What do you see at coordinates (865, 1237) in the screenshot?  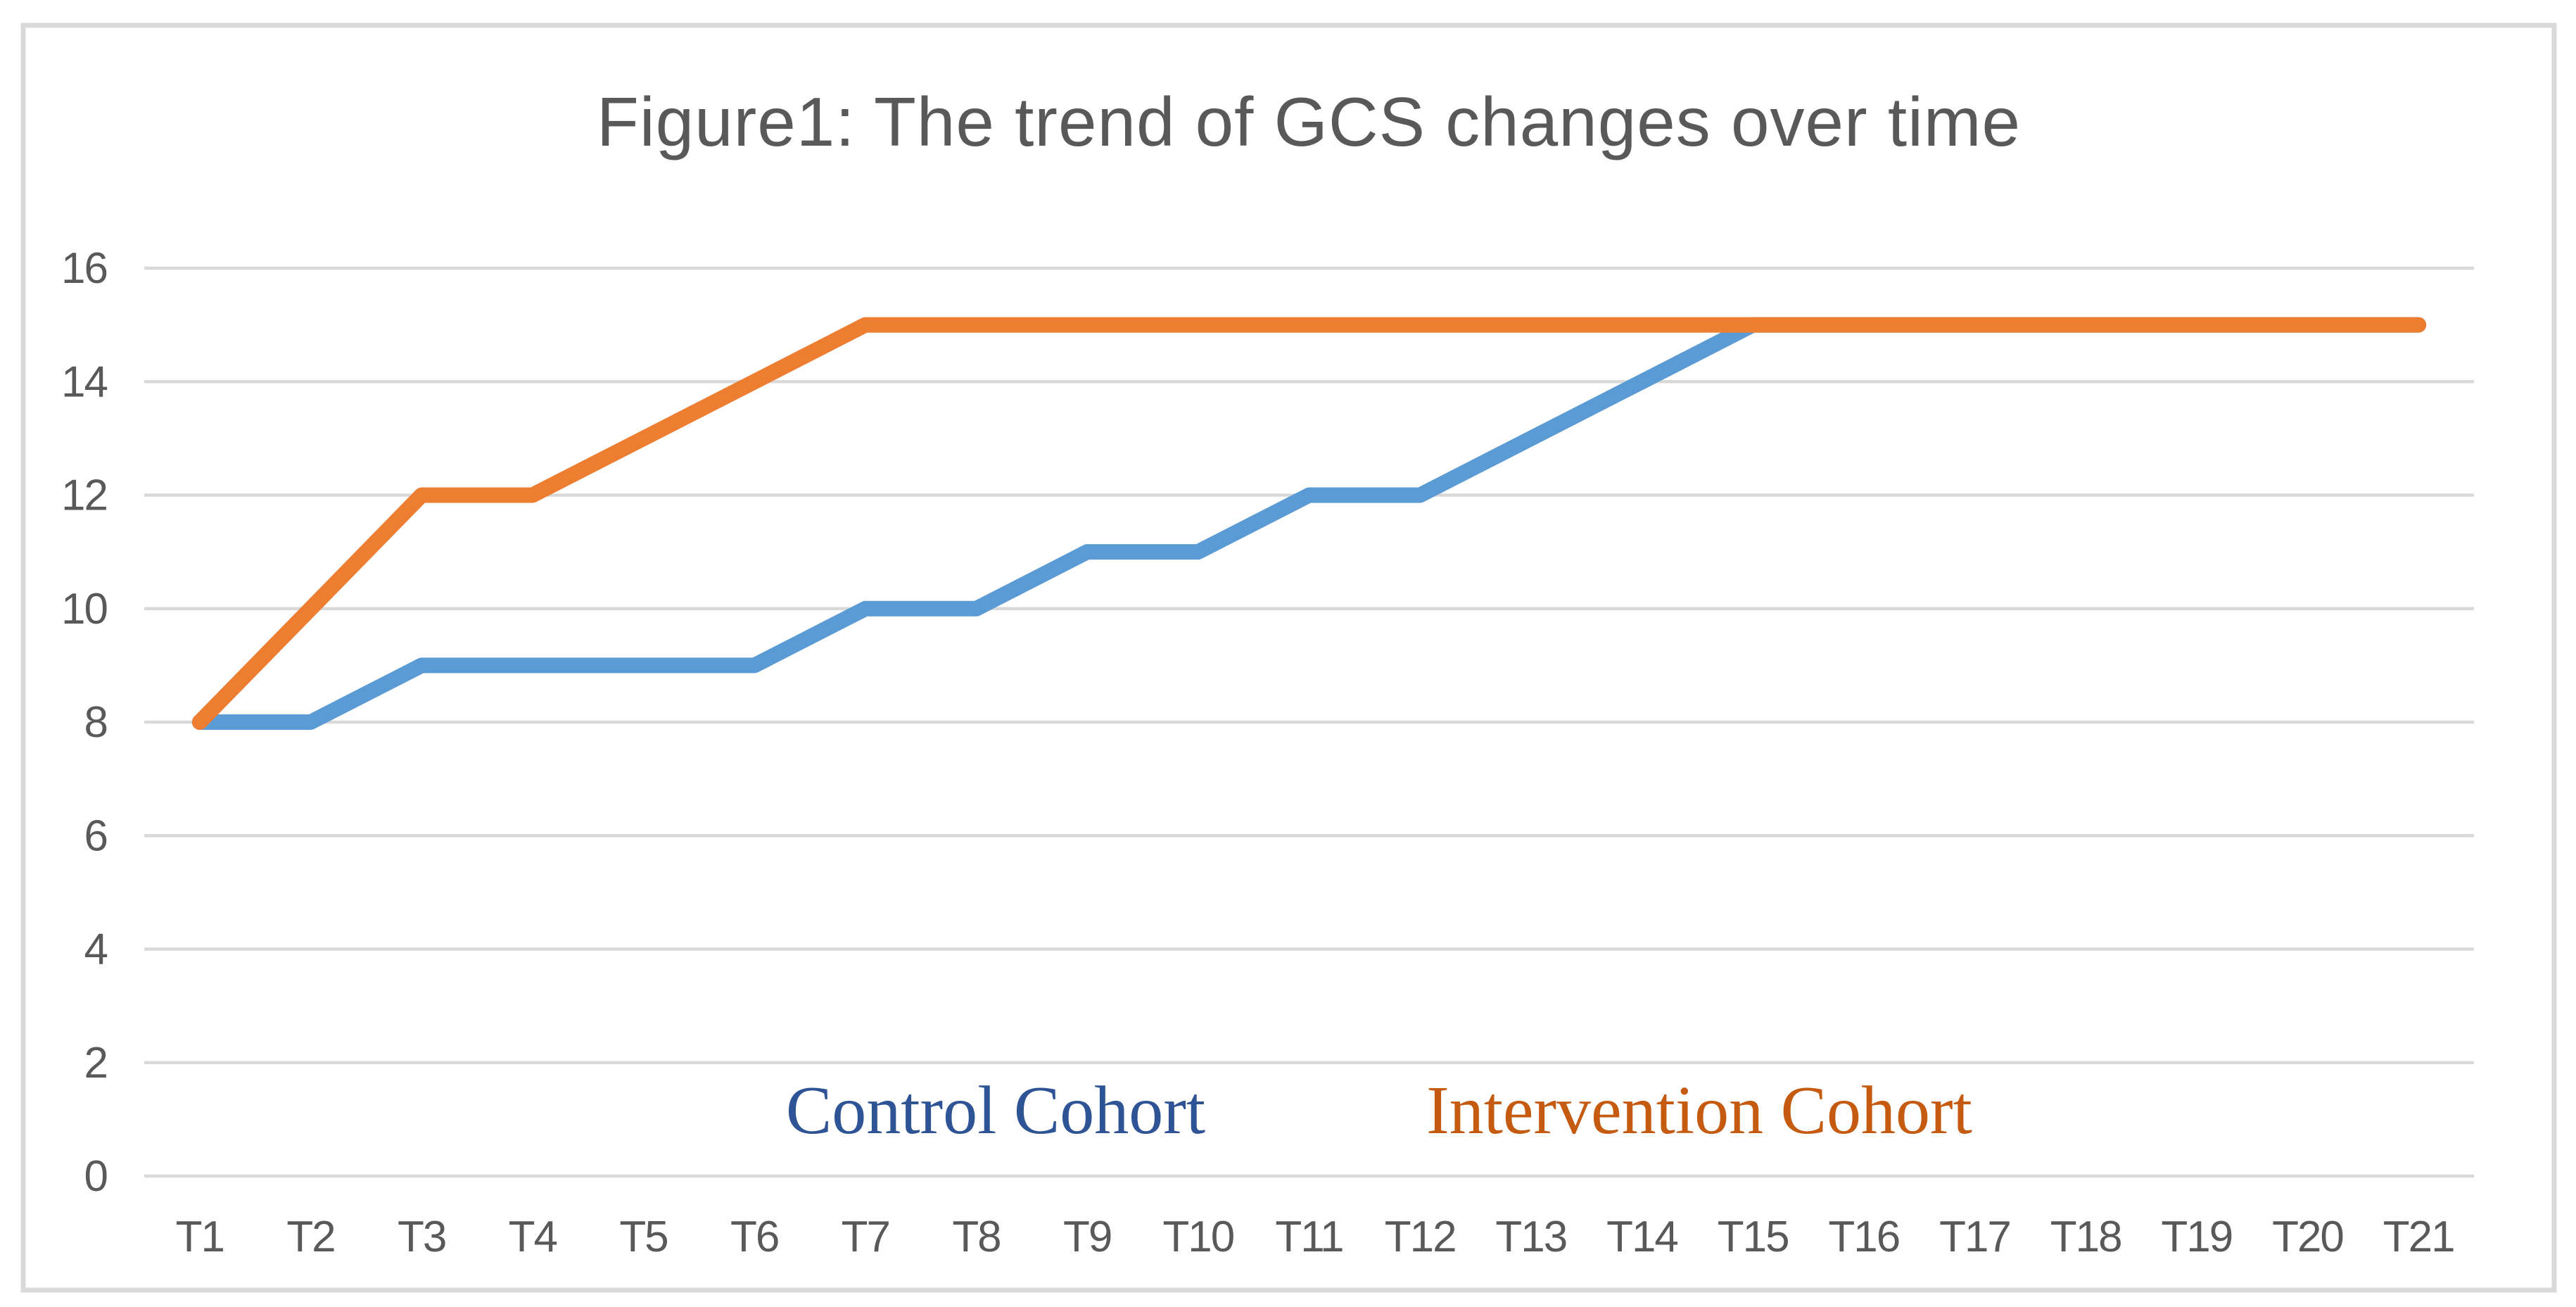 I see `x-tick-label-T7: T7` at bounding box center [865, 1237].